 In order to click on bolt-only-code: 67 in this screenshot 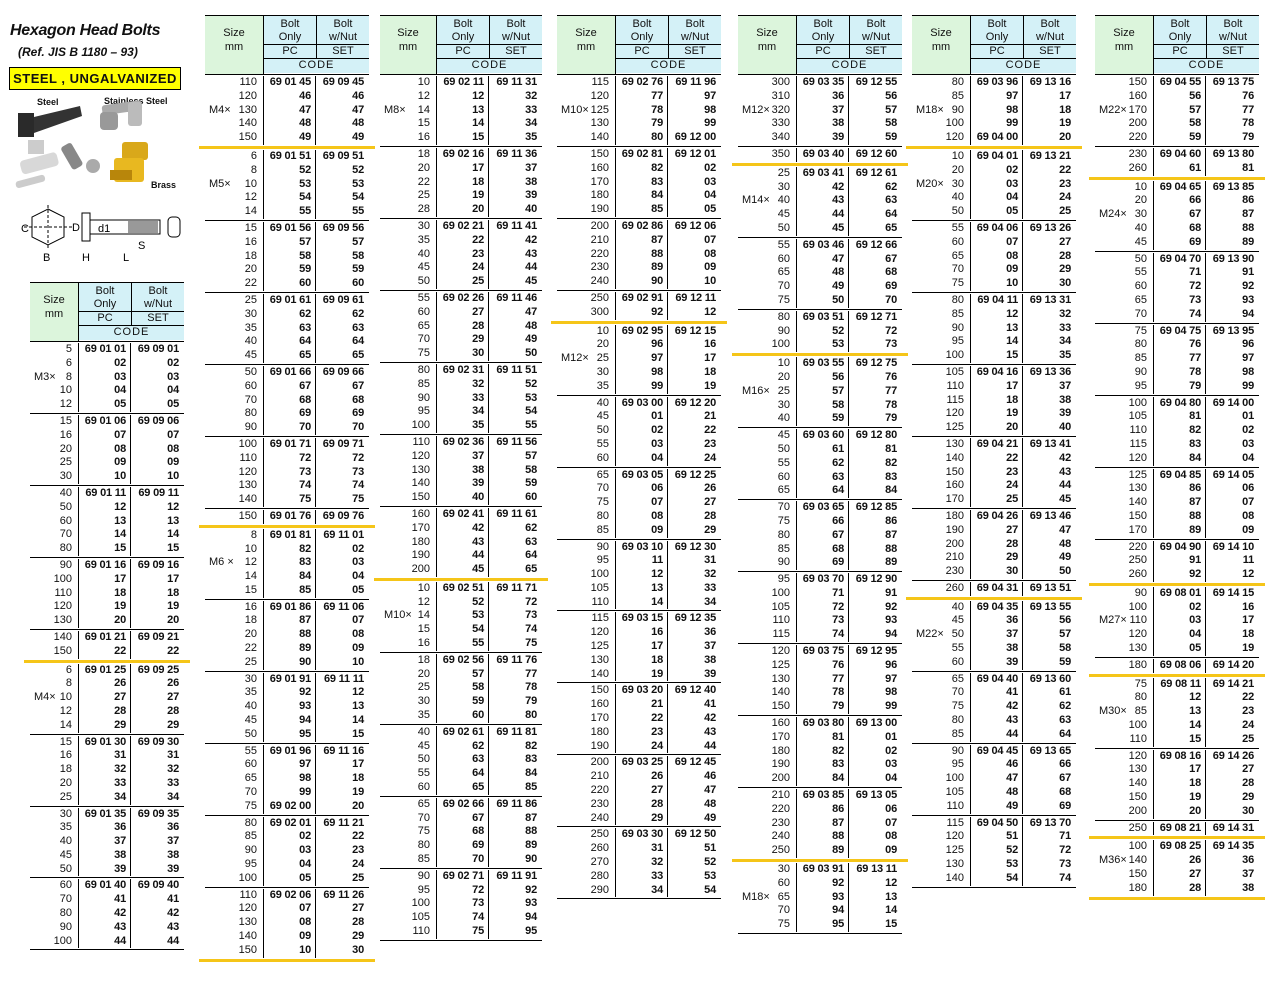, I will do `click(462, 818)`.